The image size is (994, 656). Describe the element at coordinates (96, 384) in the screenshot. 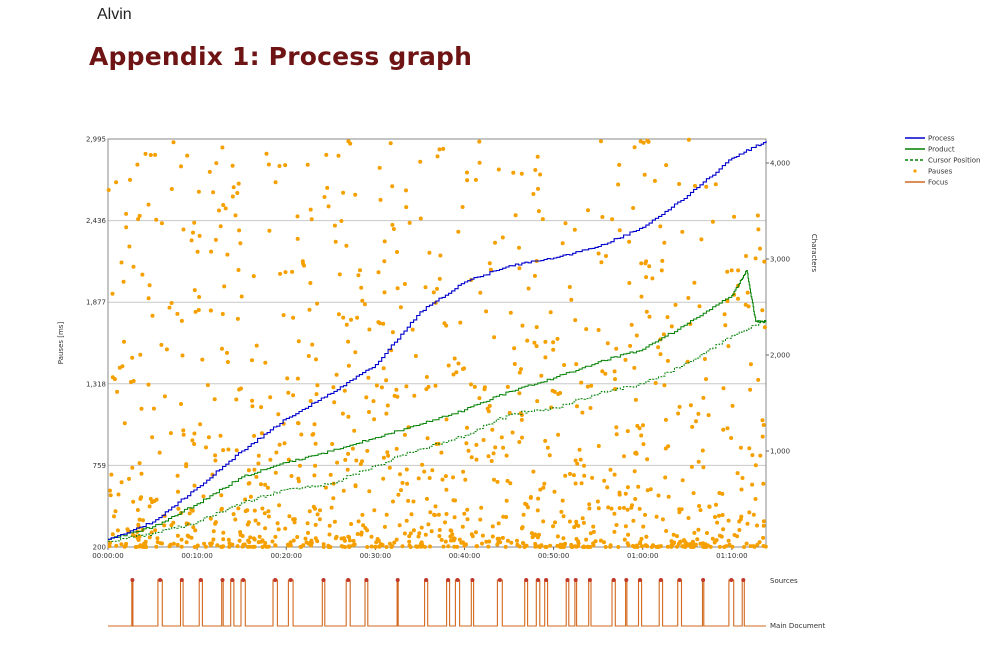

I see `left-tick-label: 1,318` at that location.